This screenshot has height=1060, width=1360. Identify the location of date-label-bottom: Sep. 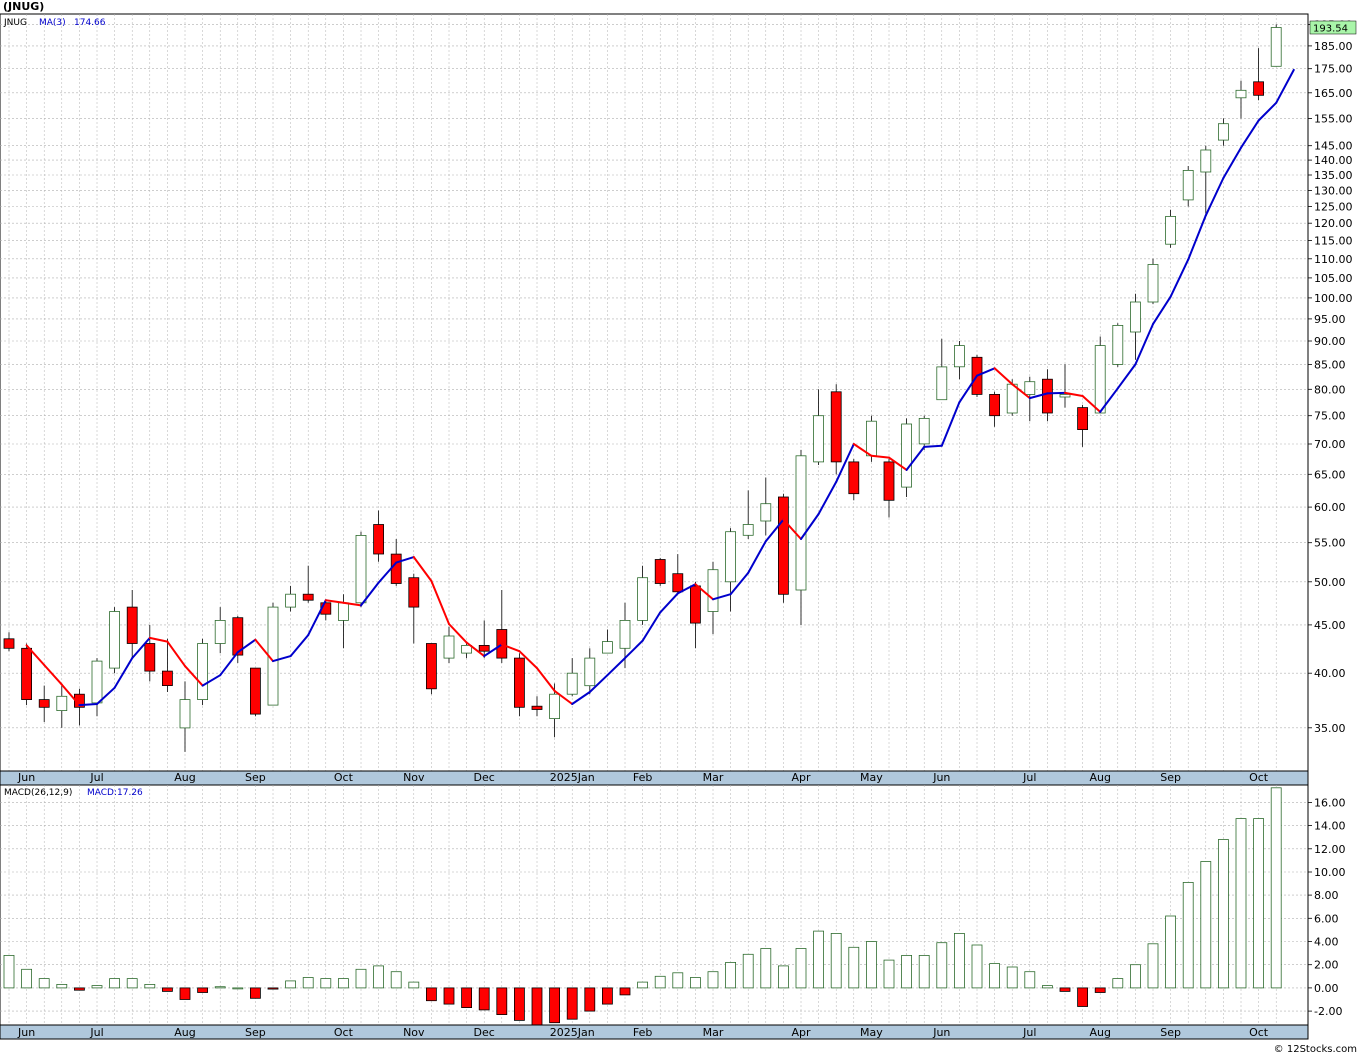
(1170, 1032).